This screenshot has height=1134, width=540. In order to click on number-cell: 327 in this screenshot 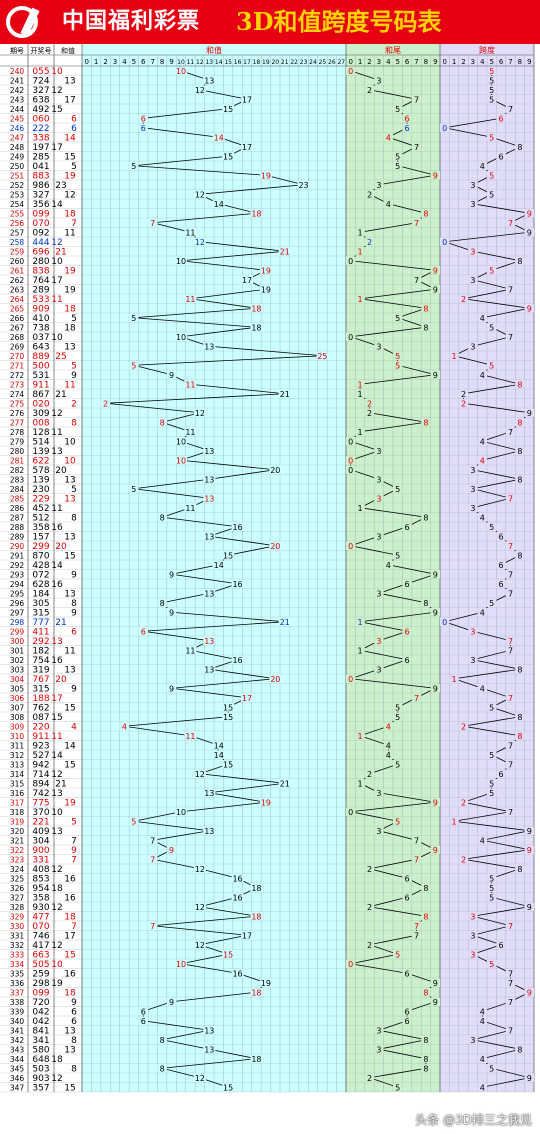, I will do `click(40, 91)`.